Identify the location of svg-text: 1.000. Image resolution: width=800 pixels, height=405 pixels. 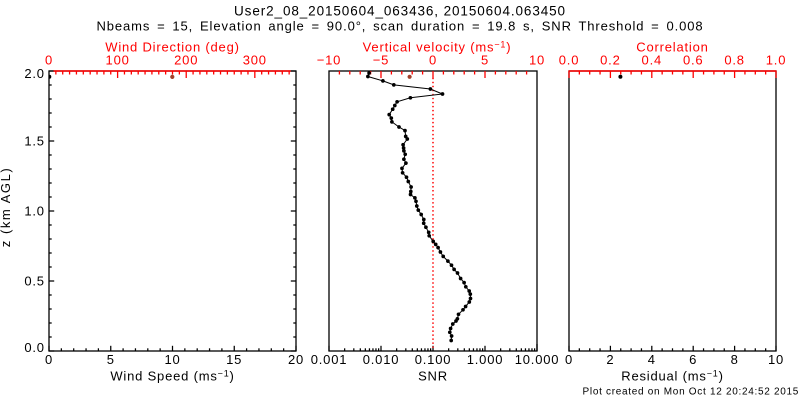
(485, 359).